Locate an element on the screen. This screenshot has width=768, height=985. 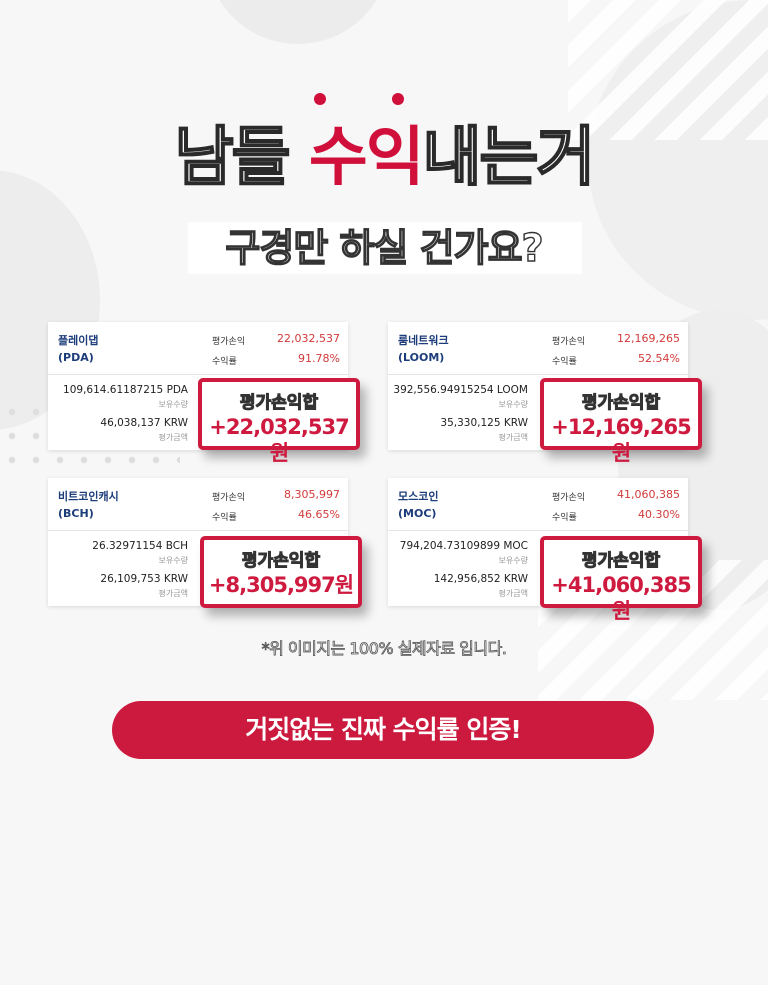
profit-badge: 평가손익합 +12,169,265원 is located at coordinates (621, 421).